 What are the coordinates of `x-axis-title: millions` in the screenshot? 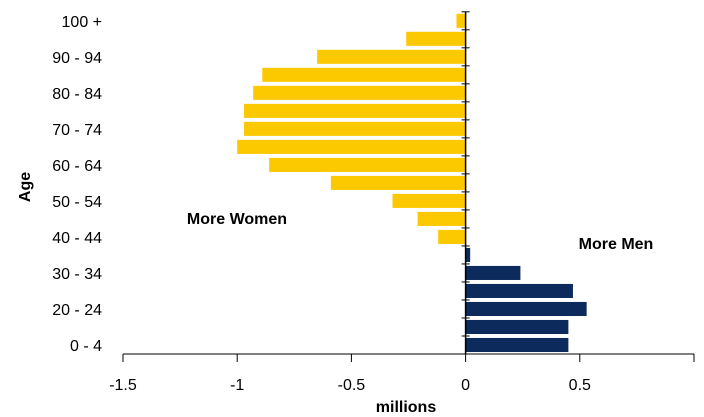 It's located at (406, 407).